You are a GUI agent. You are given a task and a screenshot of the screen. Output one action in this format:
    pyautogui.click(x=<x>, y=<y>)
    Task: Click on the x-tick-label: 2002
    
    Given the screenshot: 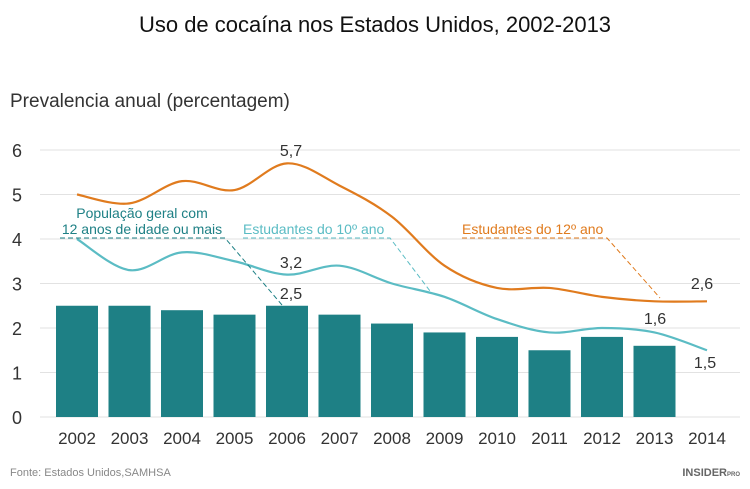 What is the action you would take?
    pyautogui.click(x=77, y=438)
    